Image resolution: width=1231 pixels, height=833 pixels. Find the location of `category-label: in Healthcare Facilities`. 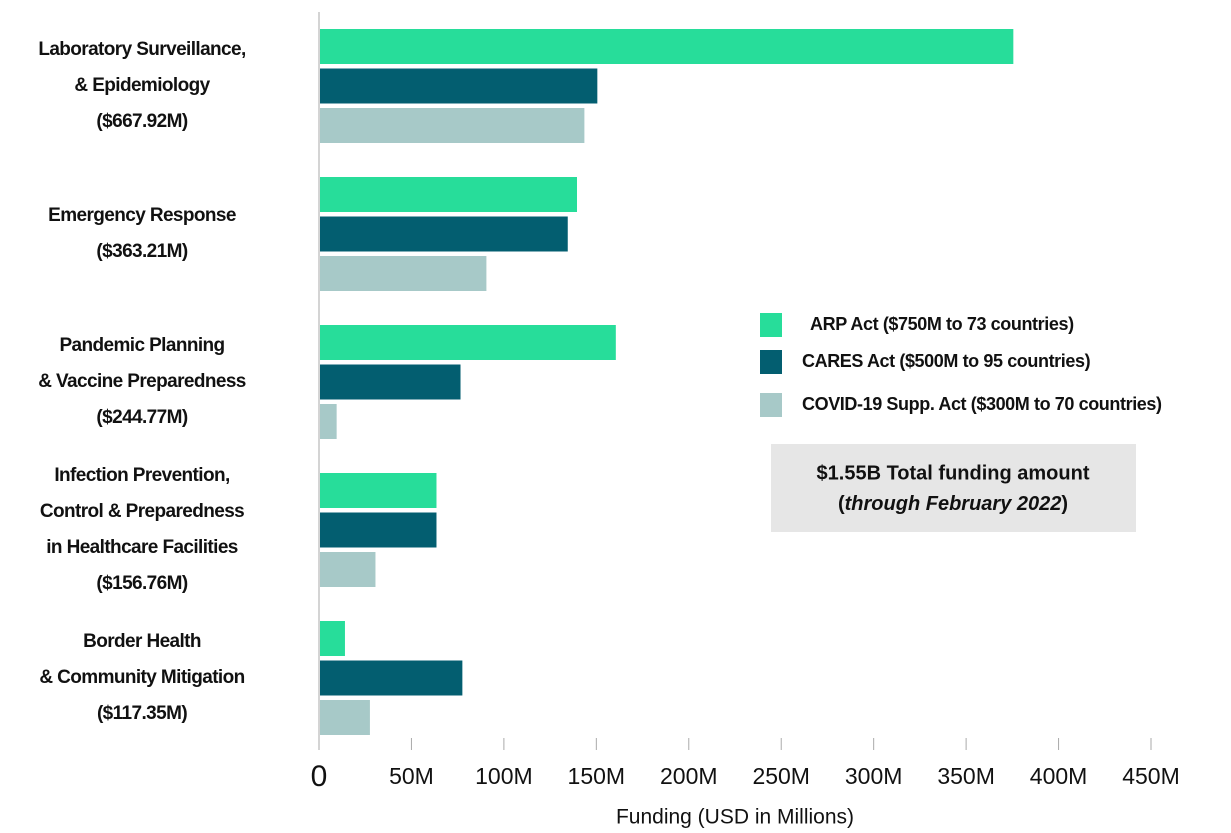

category-label: in Healthcare Facilities is located at coordinates (142, 547).